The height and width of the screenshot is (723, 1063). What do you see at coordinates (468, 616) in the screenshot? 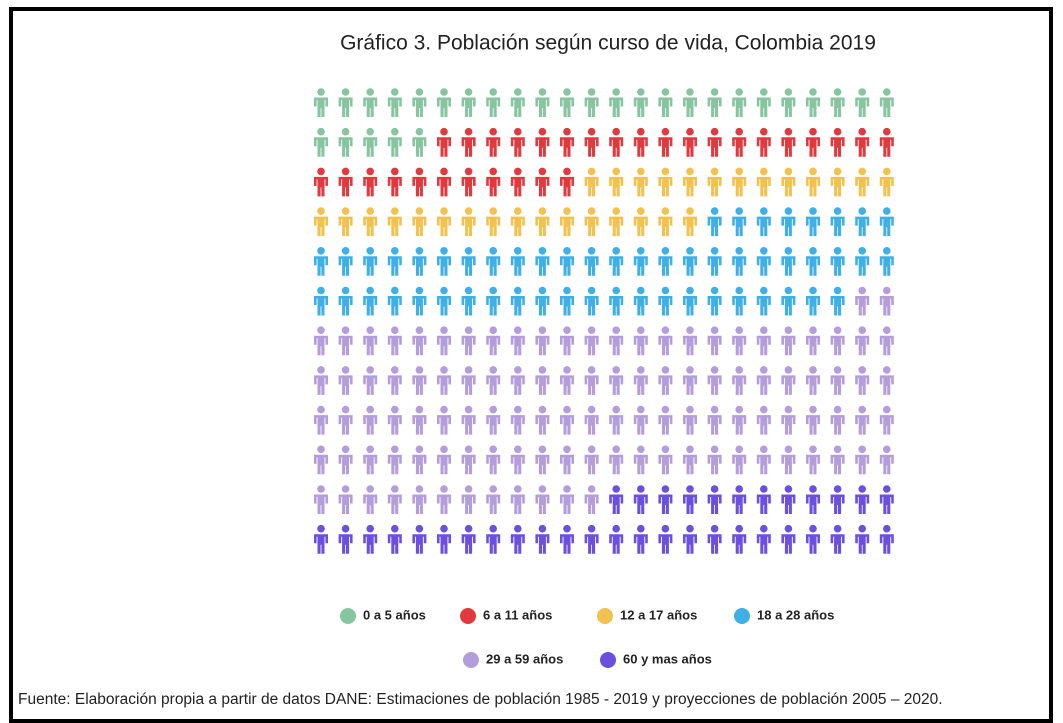
I see `legend-swatch` at bounding box center [468, 616].